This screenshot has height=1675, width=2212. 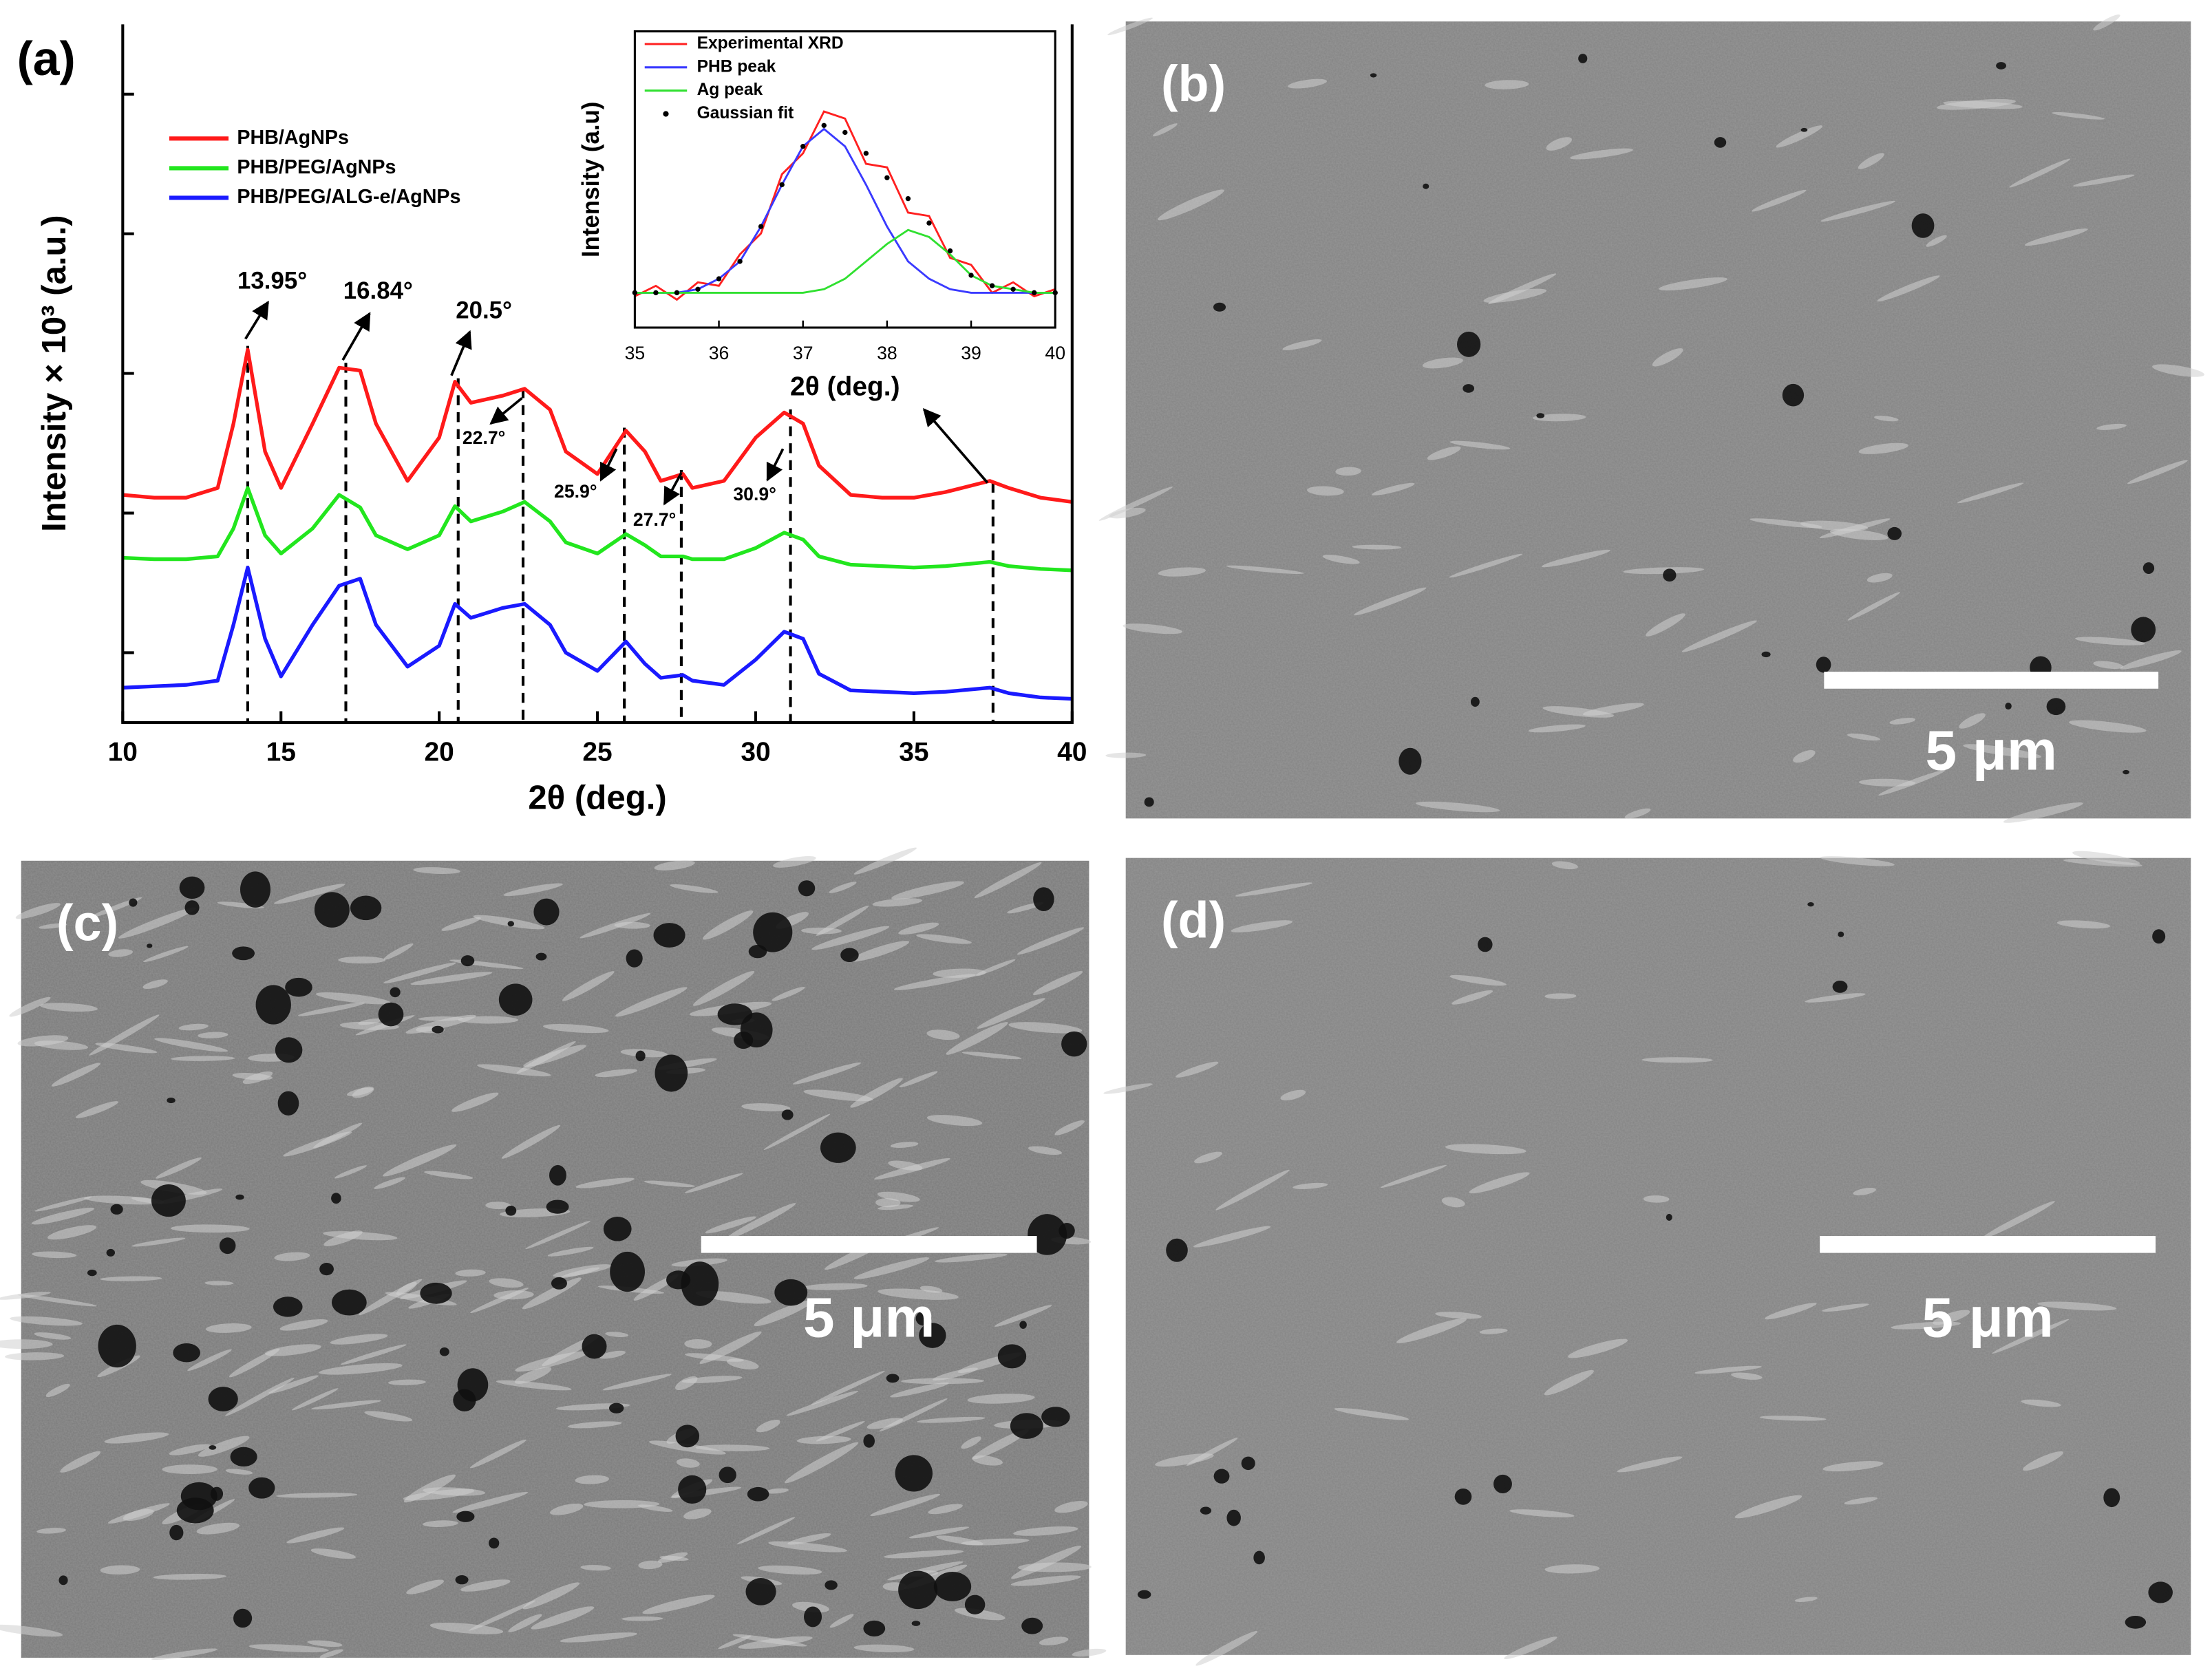 What do you see at coordinates (754, 494) in the screenshot?
I see `peak-annotation: 30.9°` at bounding box center [754, 494].